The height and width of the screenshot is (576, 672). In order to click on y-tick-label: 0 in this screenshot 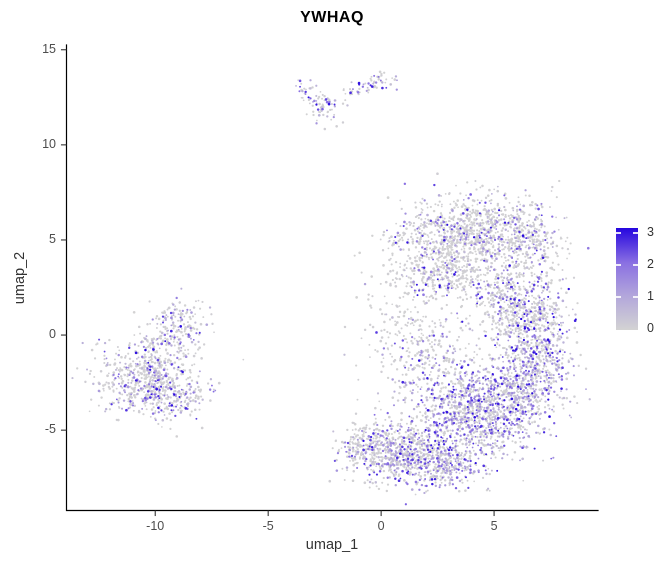, I will do `click(52, 334)`.